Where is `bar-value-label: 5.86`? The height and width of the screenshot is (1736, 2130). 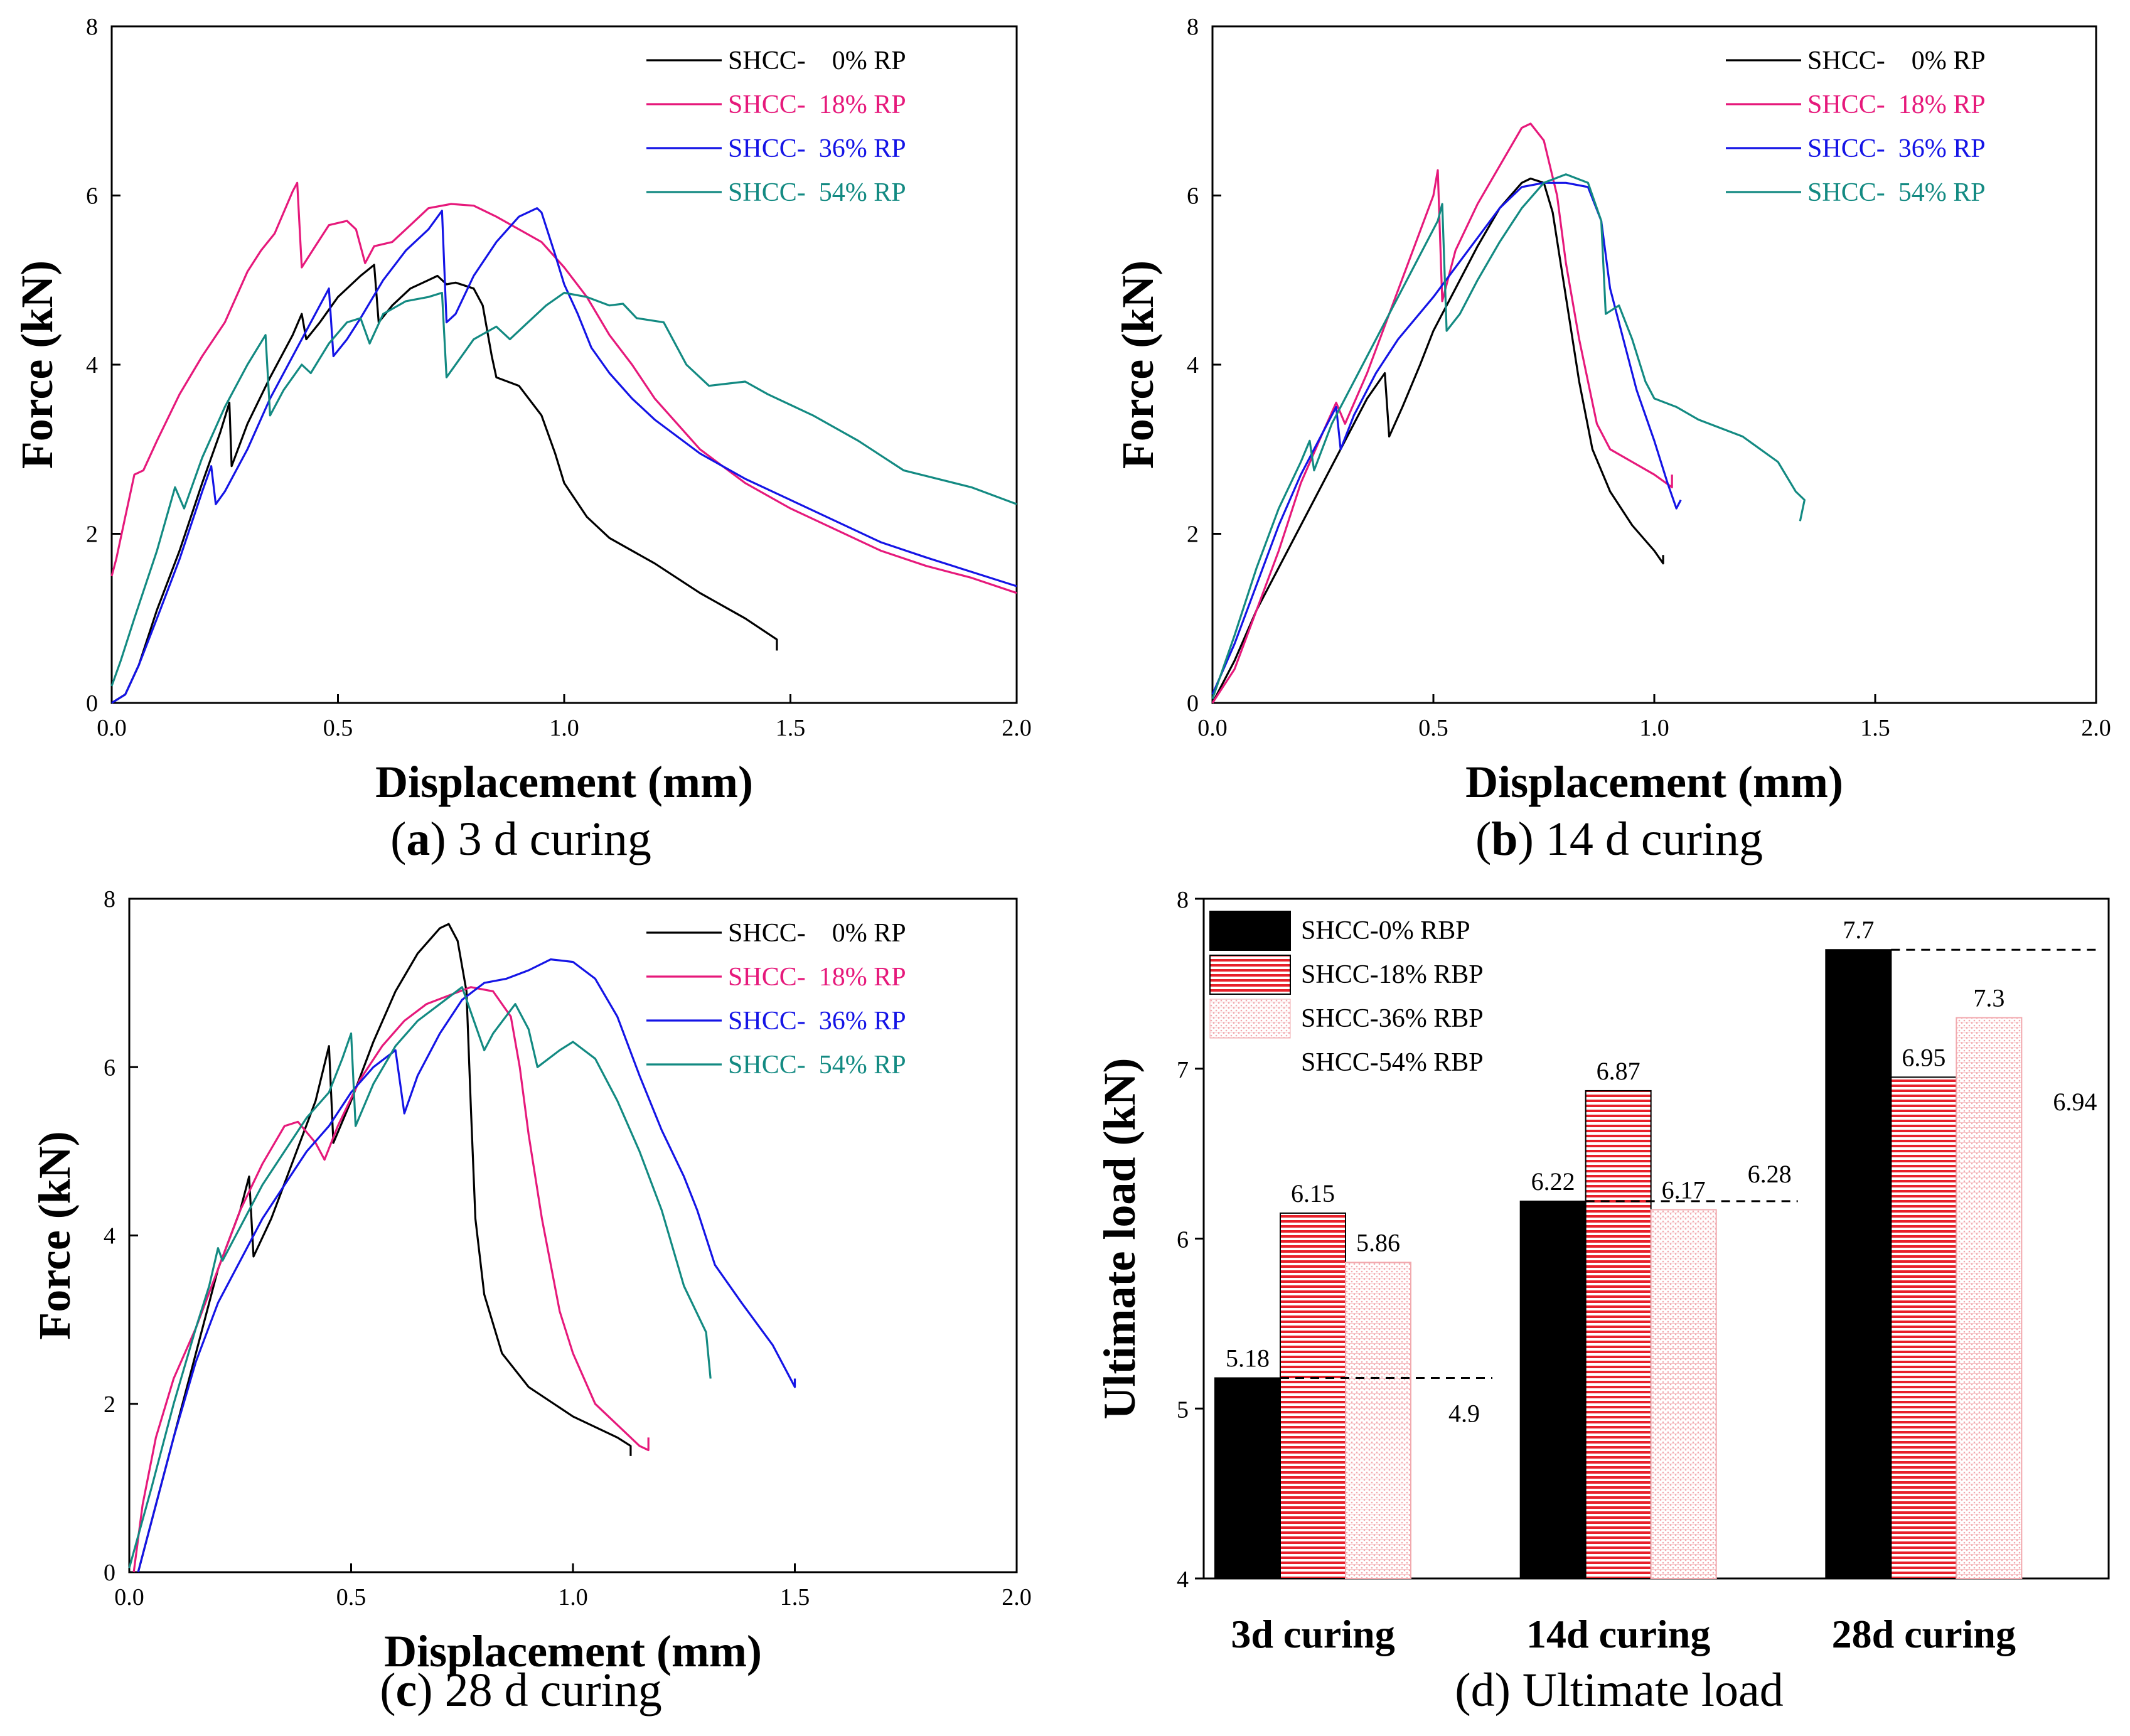
bar-value-label: 5.86 is located at coordinates (1378, 1242).